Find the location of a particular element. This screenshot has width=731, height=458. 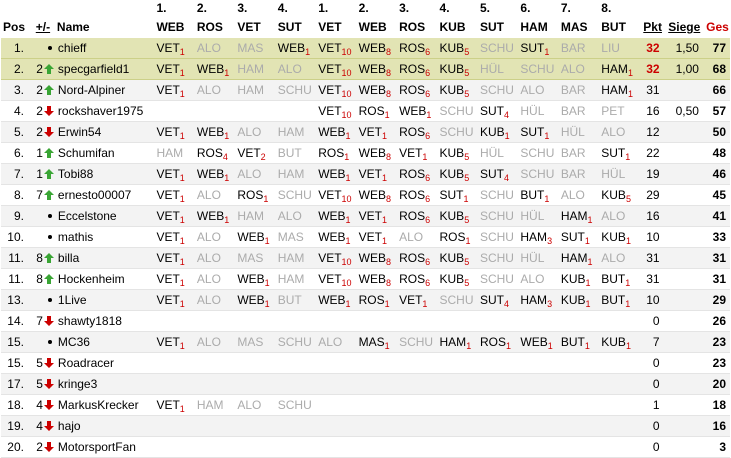

tip-cell: HAM3 is located at coordinates (538, 237).